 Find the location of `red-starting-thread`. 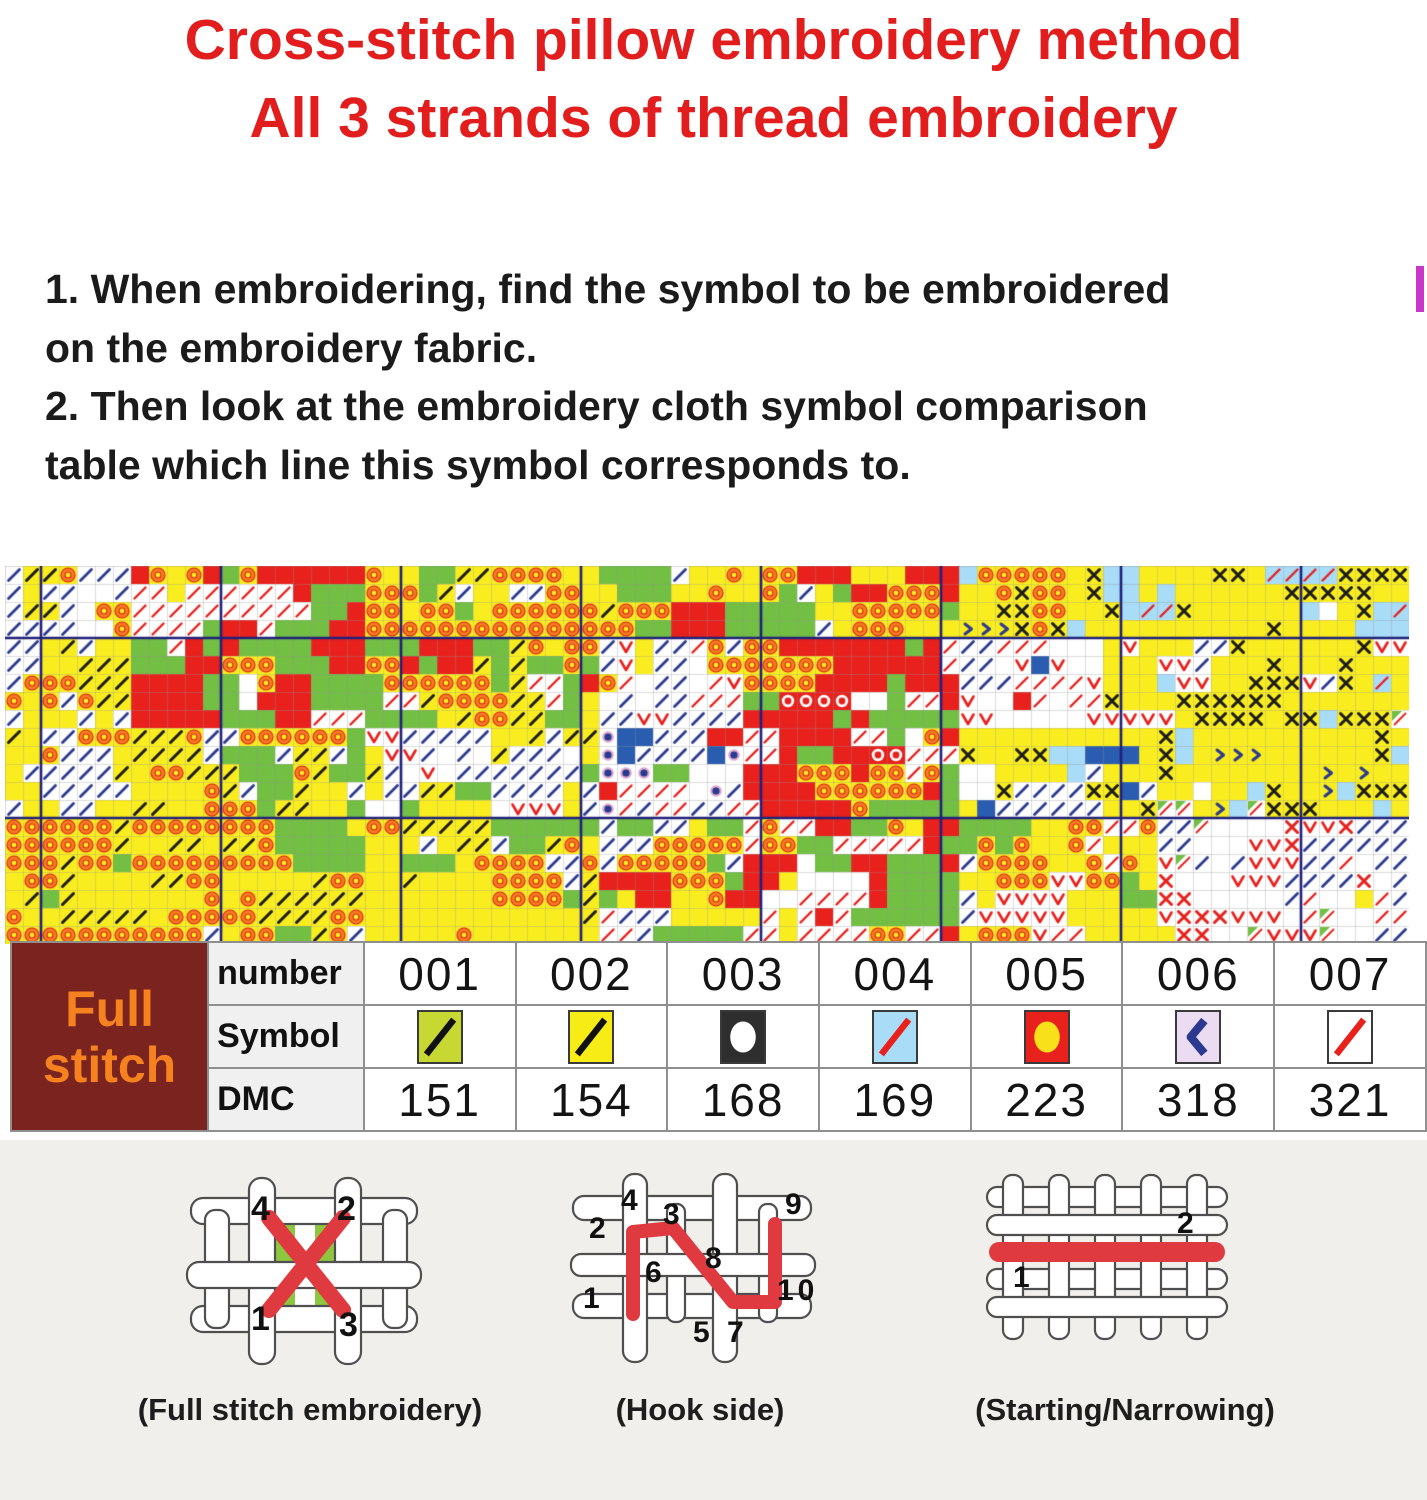

red-starting-thread is located at coordinates (1107, 1252).